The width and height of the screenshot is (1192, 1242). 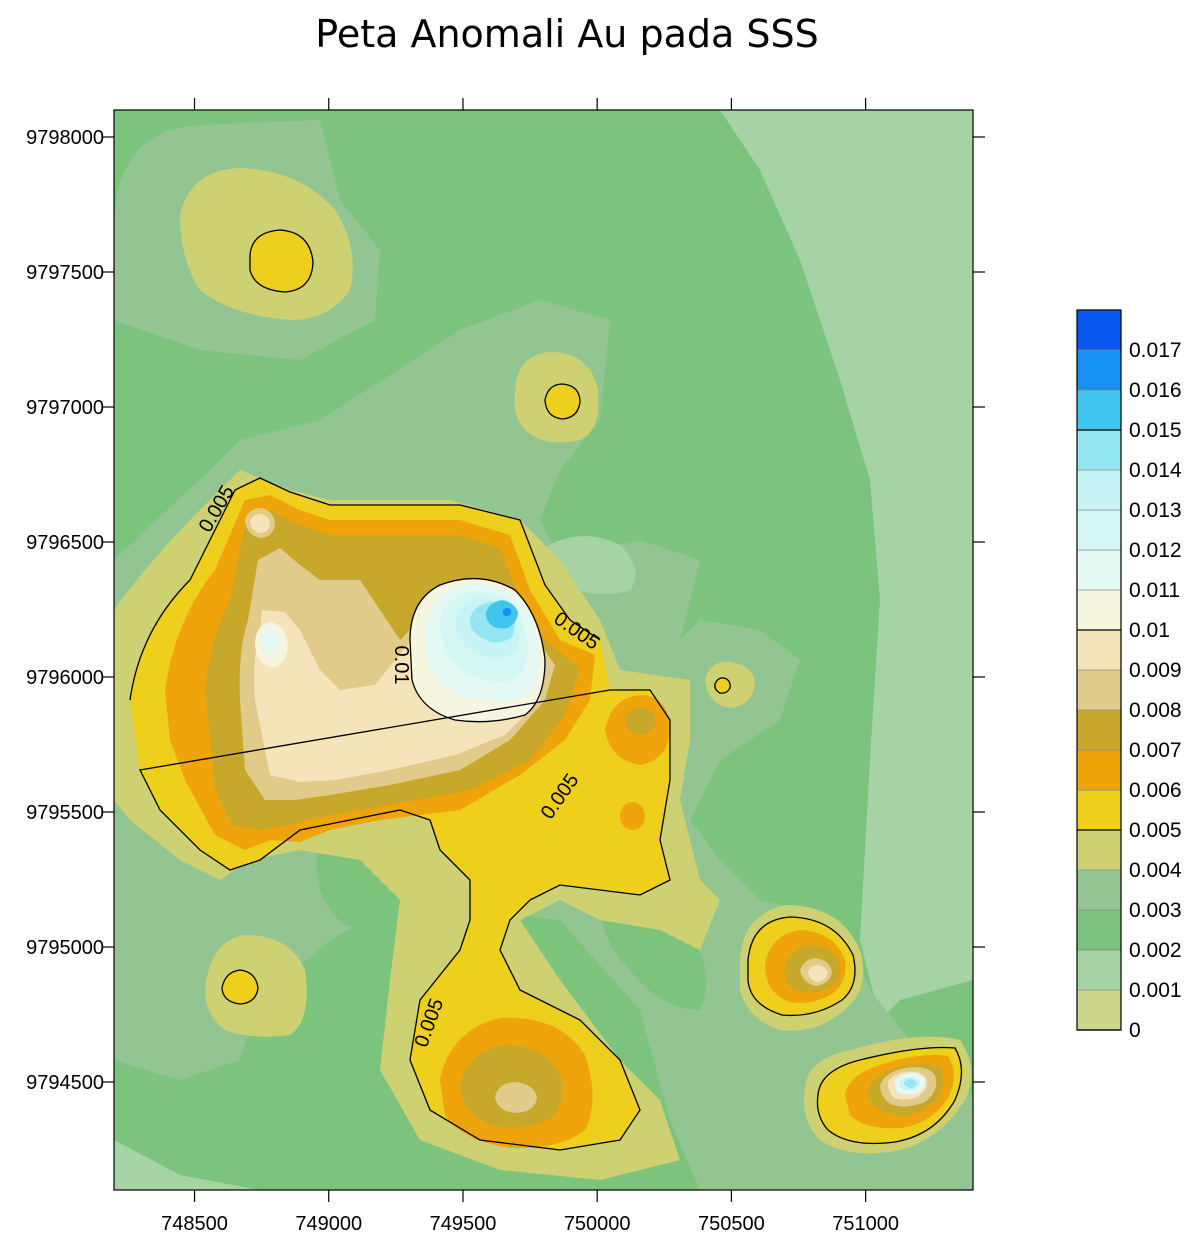 I want to click on peak-right-yellow, so click(x=722, y=685).